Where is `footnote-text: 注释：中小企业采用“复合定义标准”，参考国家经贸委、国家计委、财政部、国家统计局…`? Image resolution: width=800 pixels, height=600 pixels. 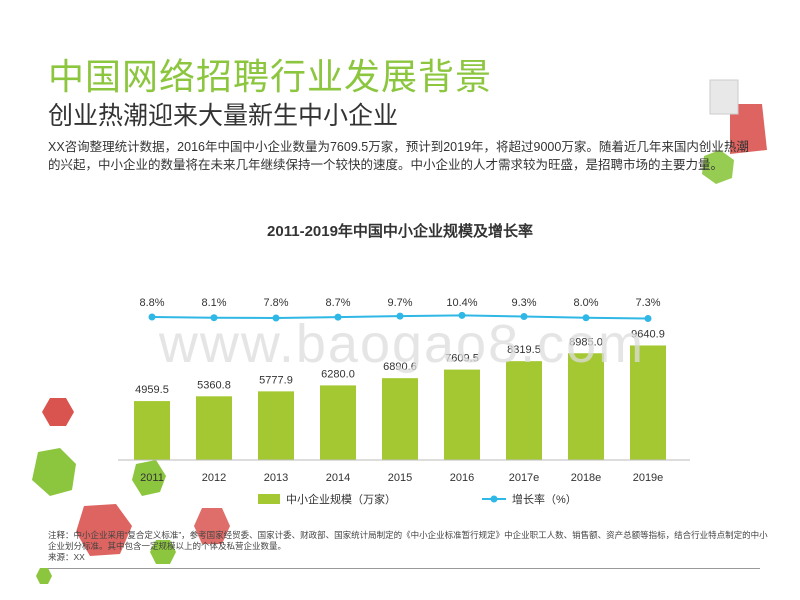 footnote-text: 注释：中小企业采用“复合定义标准”，参考国家经贸委、国家计委、财政部、国家统计局… is located at coordinates (408, 540).